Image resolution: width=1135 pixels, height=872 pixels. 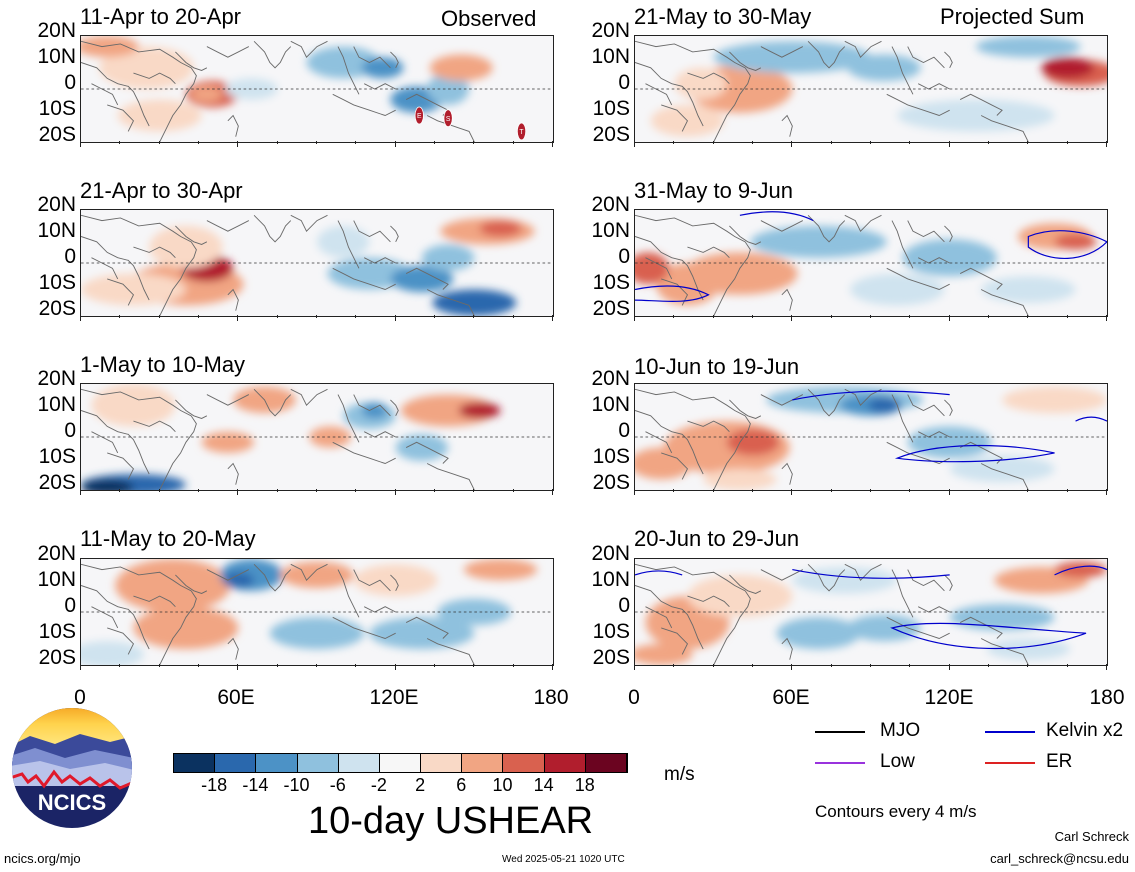 What do you see at coordinates (451, 821) in the screenshot?
I see `plot-title: 10-day USHEAR` at bounding box center [451, 821].